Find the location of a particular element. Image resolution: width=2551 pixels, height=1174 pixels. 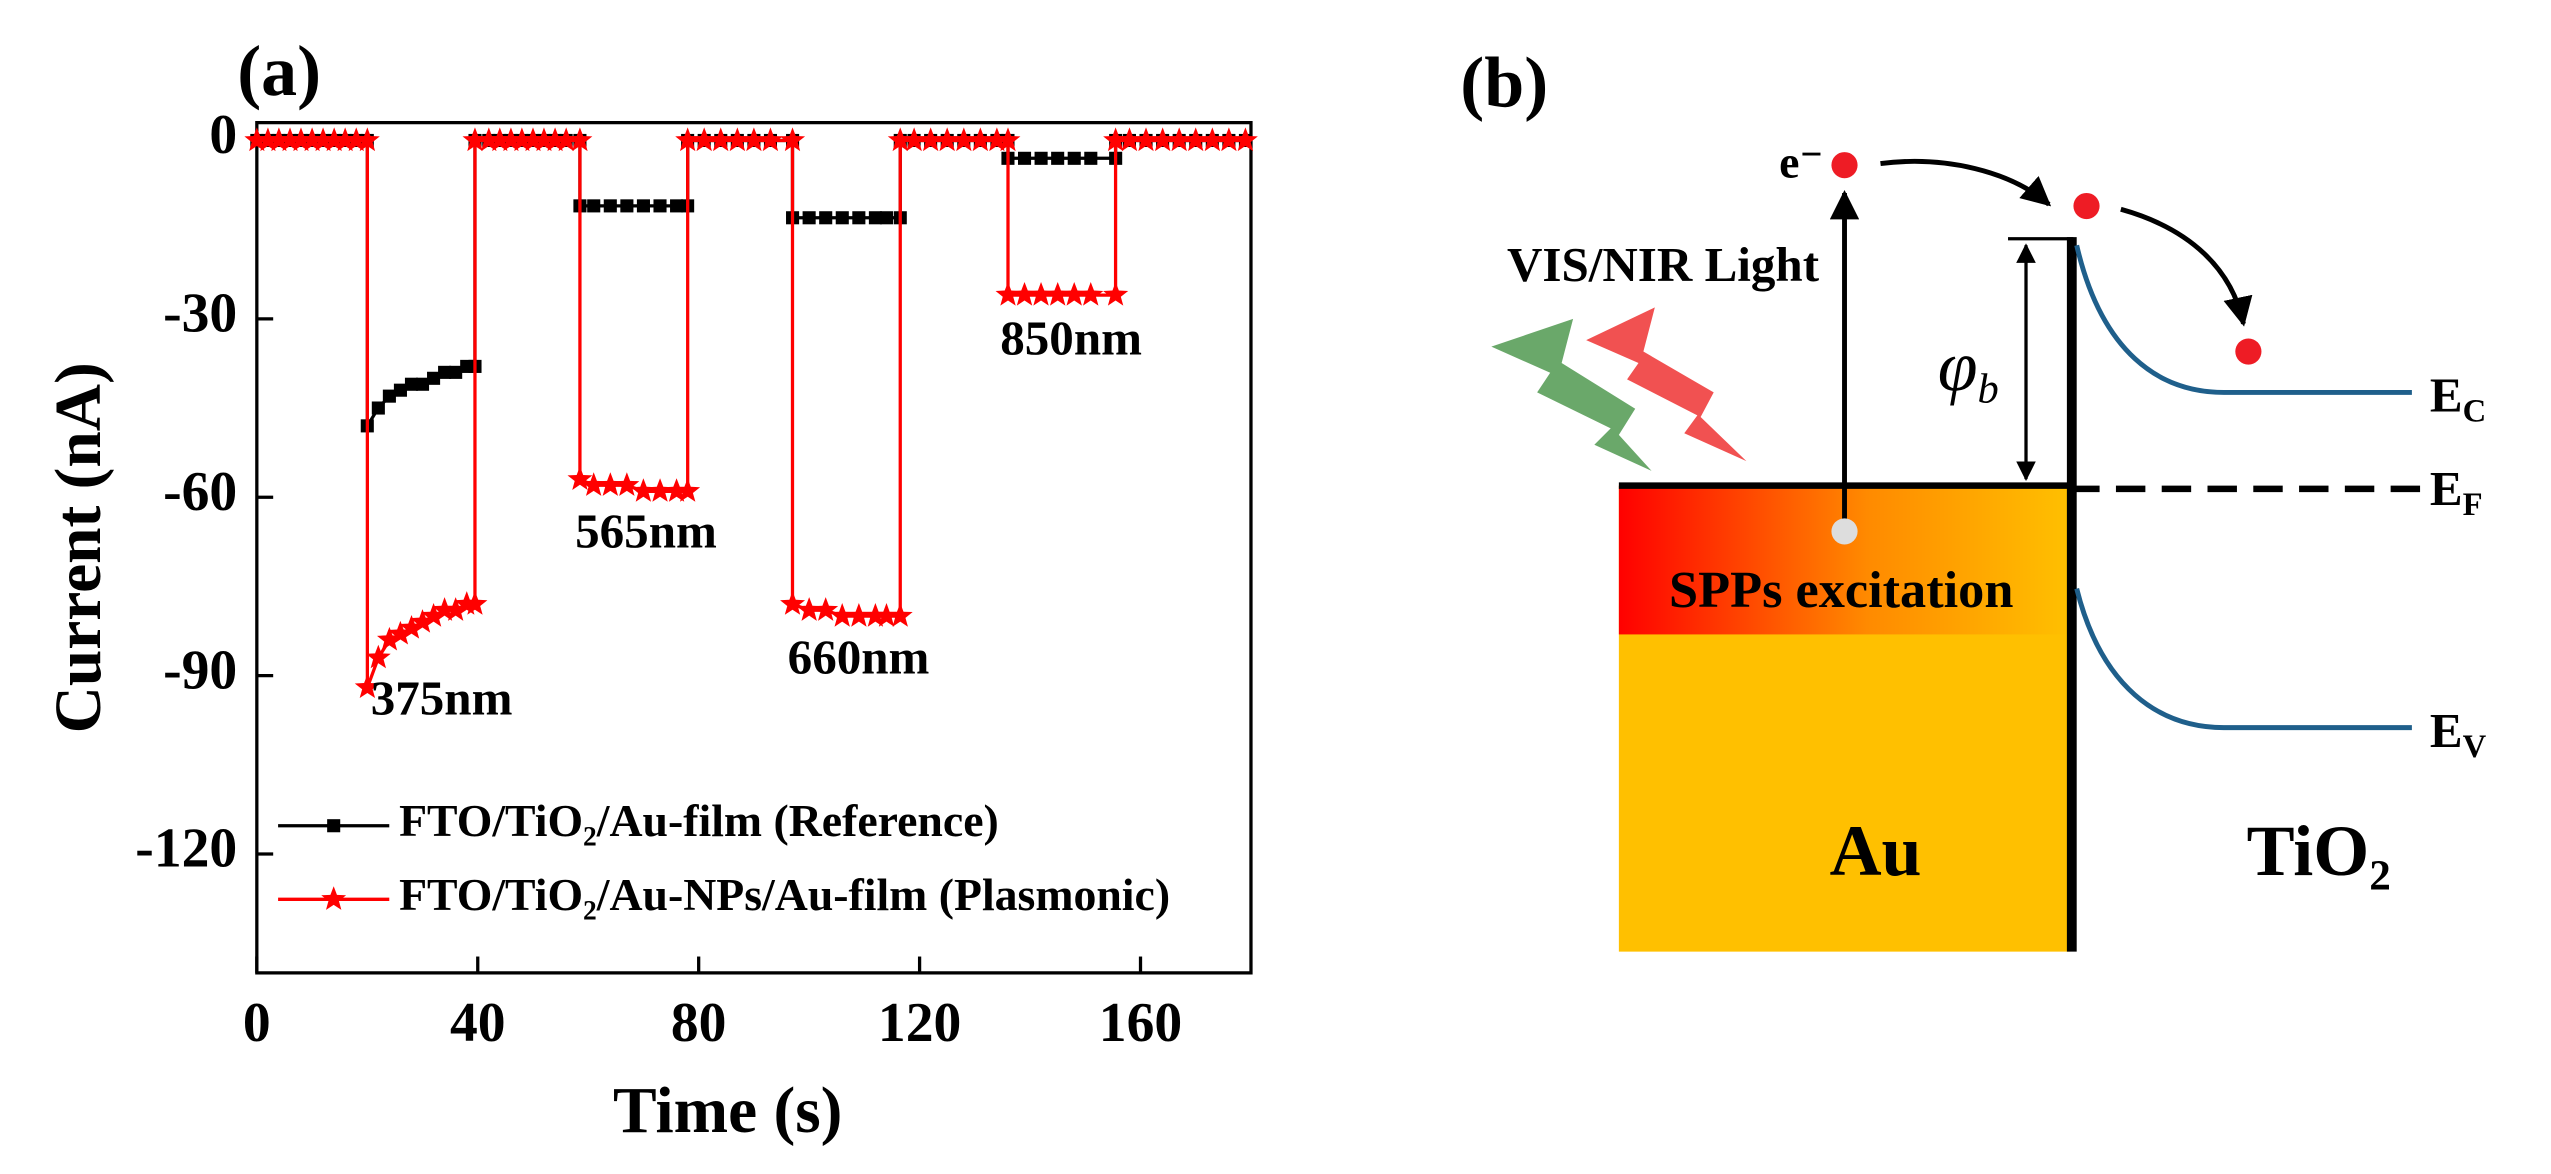

x-tick-label: 80 is located at coordinates (699, 1023).